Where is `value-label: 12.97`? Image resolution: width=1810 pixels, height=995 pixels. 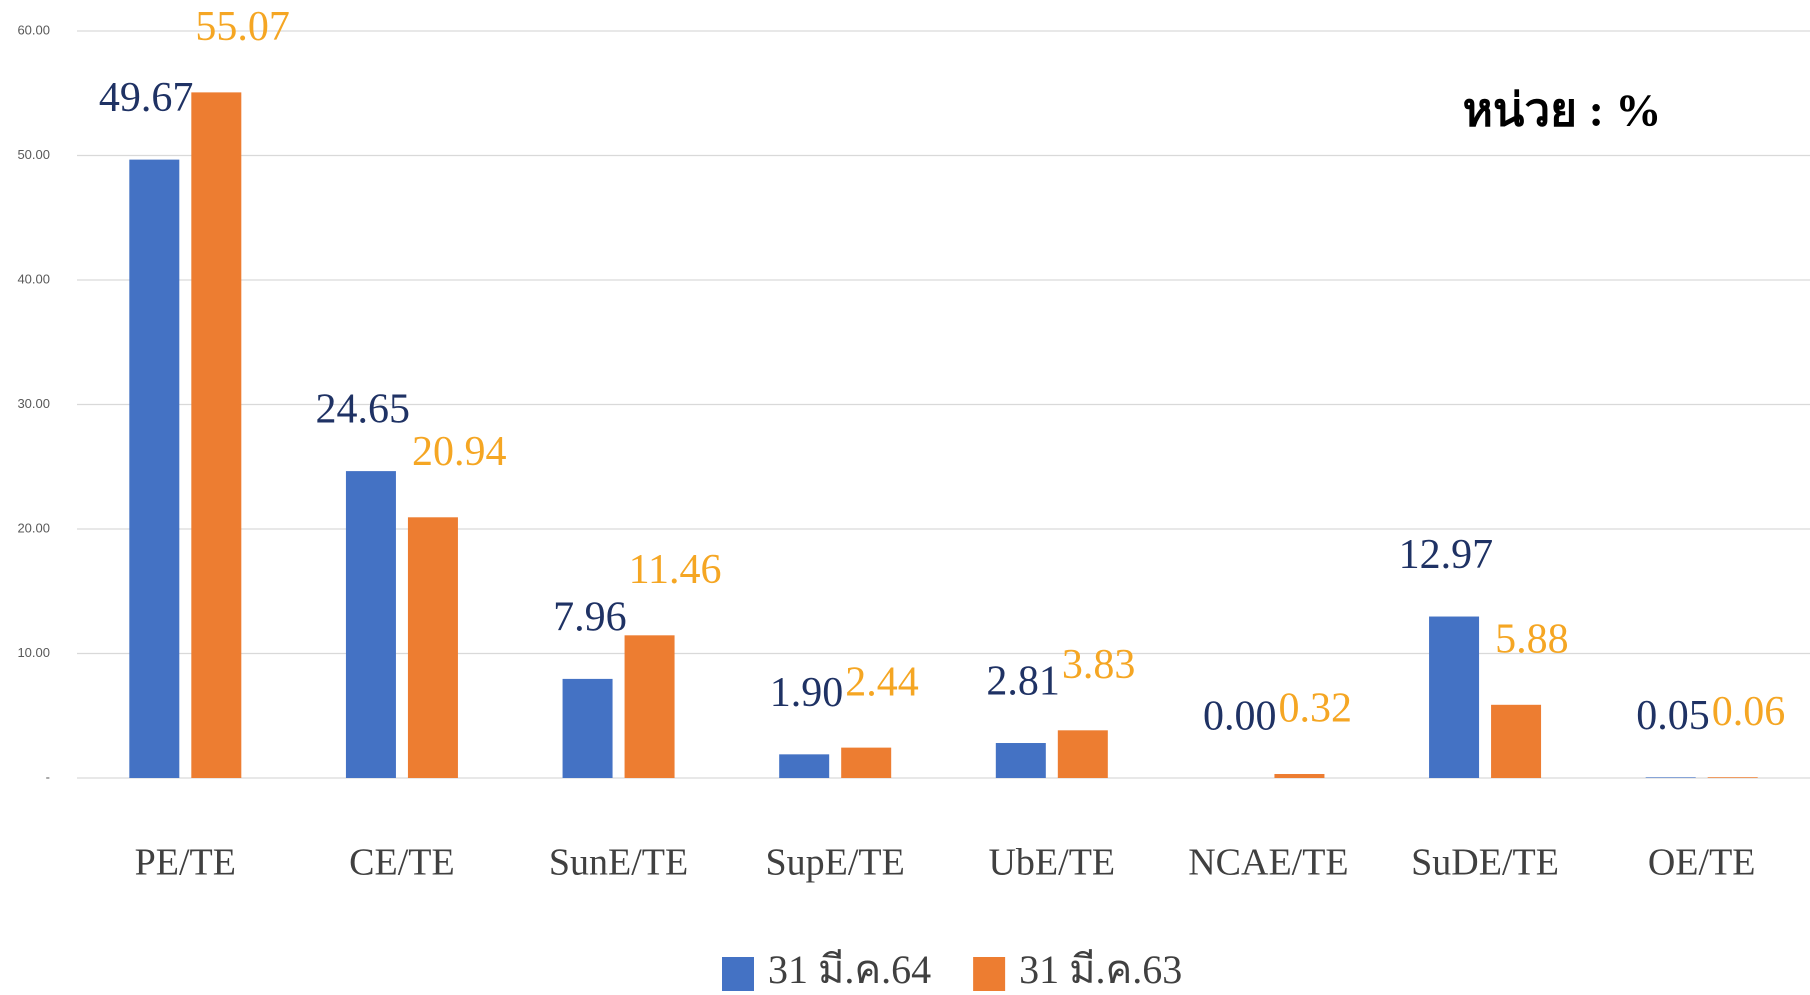
value-label: 12.97 is located at coordinates (1446, 555).